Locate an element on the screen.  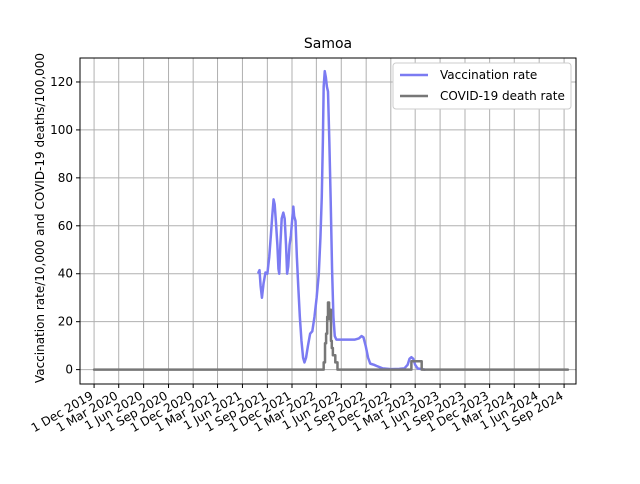
legend: Vaccination rate COVID-19 death rate is located at coordinates (482, 86).